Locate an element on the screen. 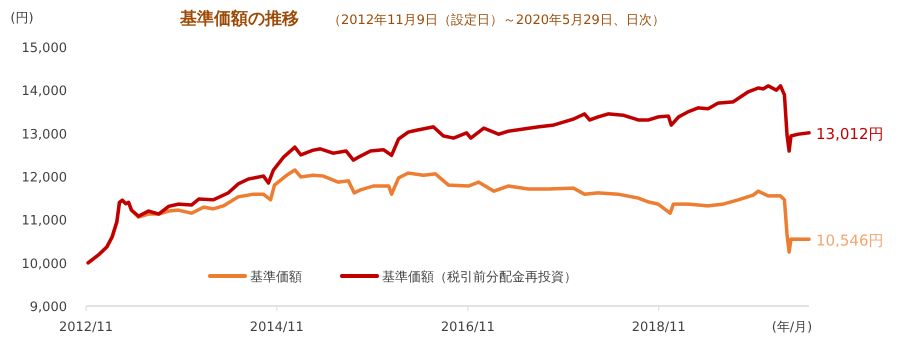 The image size is (898, 343). legend-label: 基準価額（税引前分配金再投資） is located at coordinates (479, 277).